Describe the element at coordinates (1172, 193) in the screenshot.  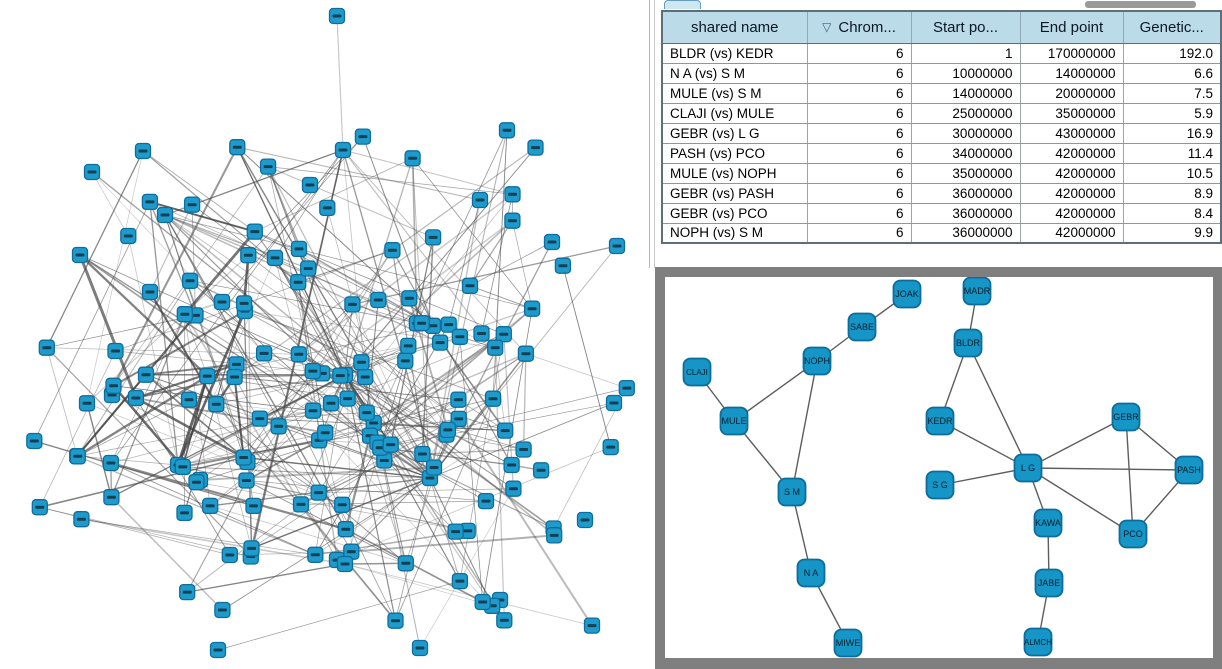
I see `cell-genetic: 8.9` at that location.